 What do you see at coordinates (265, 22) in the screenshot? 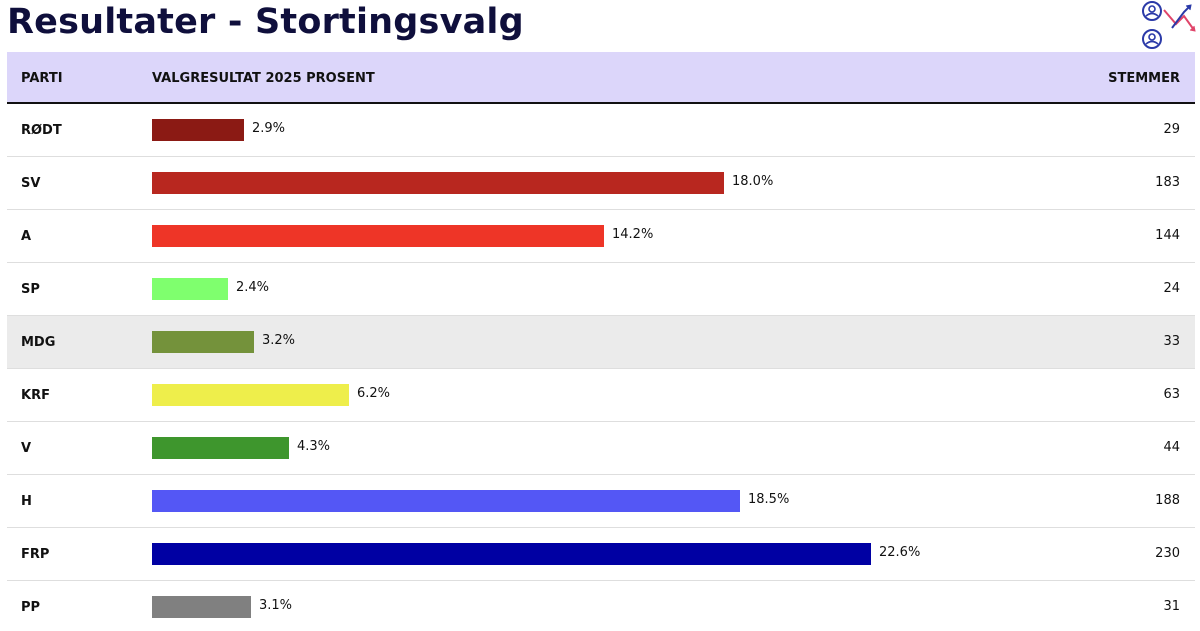
I see `page-title: Resultater - Stortingsvalg` at bounding box center [265, 22].